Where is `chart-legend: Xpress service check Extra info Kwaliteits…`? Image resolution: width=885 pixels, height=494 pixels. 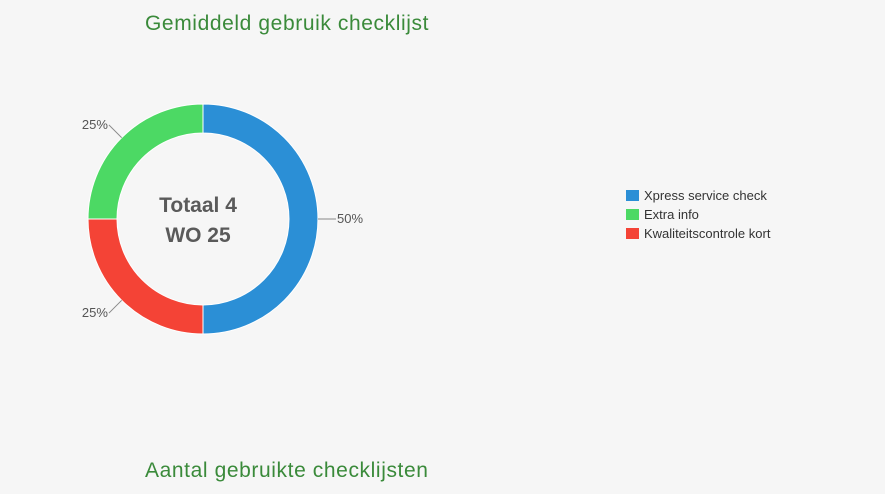 chart-legend: Xpress service check Extra info Kwaliteits… is located at coordinates (698, 214).